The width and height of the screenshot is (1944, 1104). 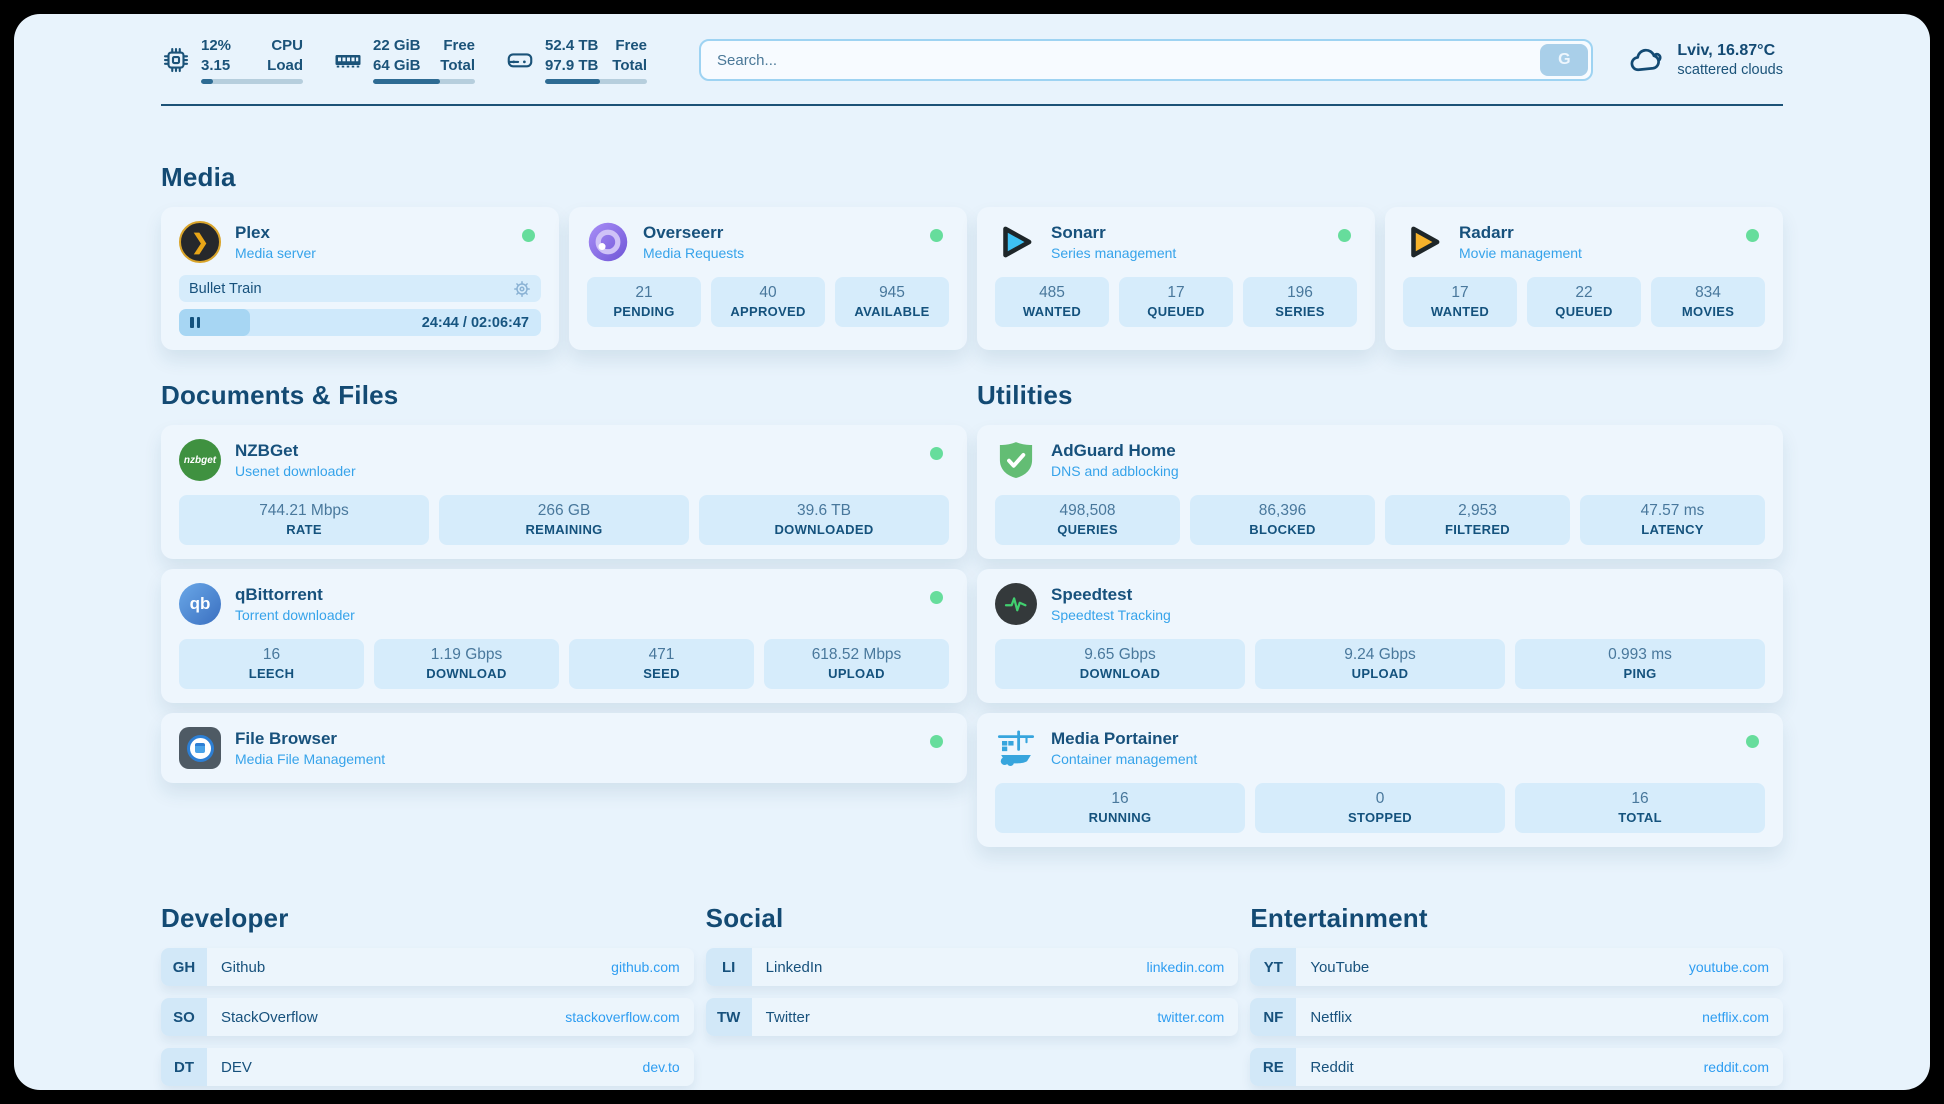 I want to click on filebrowser-icon, so click(x=200, y=748).